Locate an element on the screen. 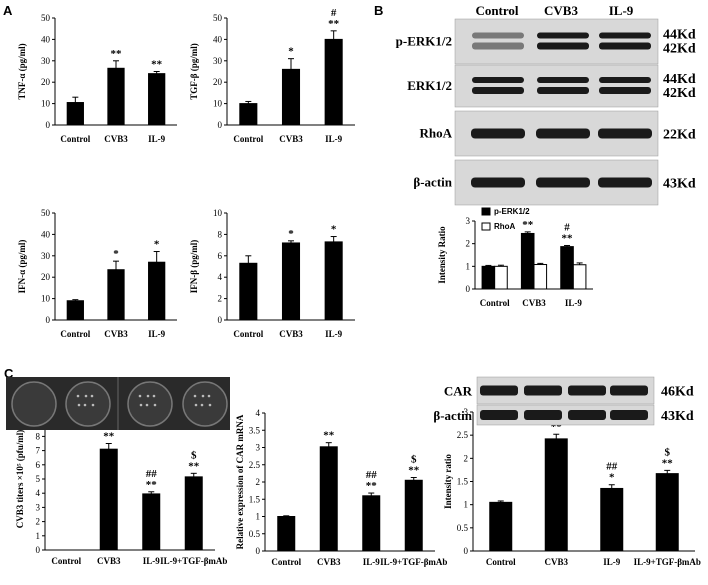 The height and width of the screenshot is (585, 708). y-tick-label: 50 is located at coordinates (46, 213).